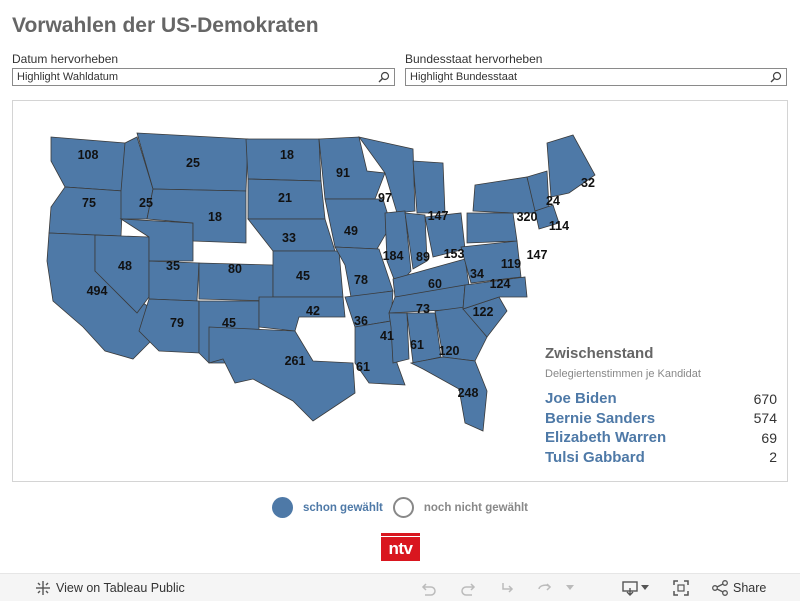 This screenshot has height=601, width=800. Describe the element at coordinates (428, 588) in the screenshot. I see `undo-icon` at that location.